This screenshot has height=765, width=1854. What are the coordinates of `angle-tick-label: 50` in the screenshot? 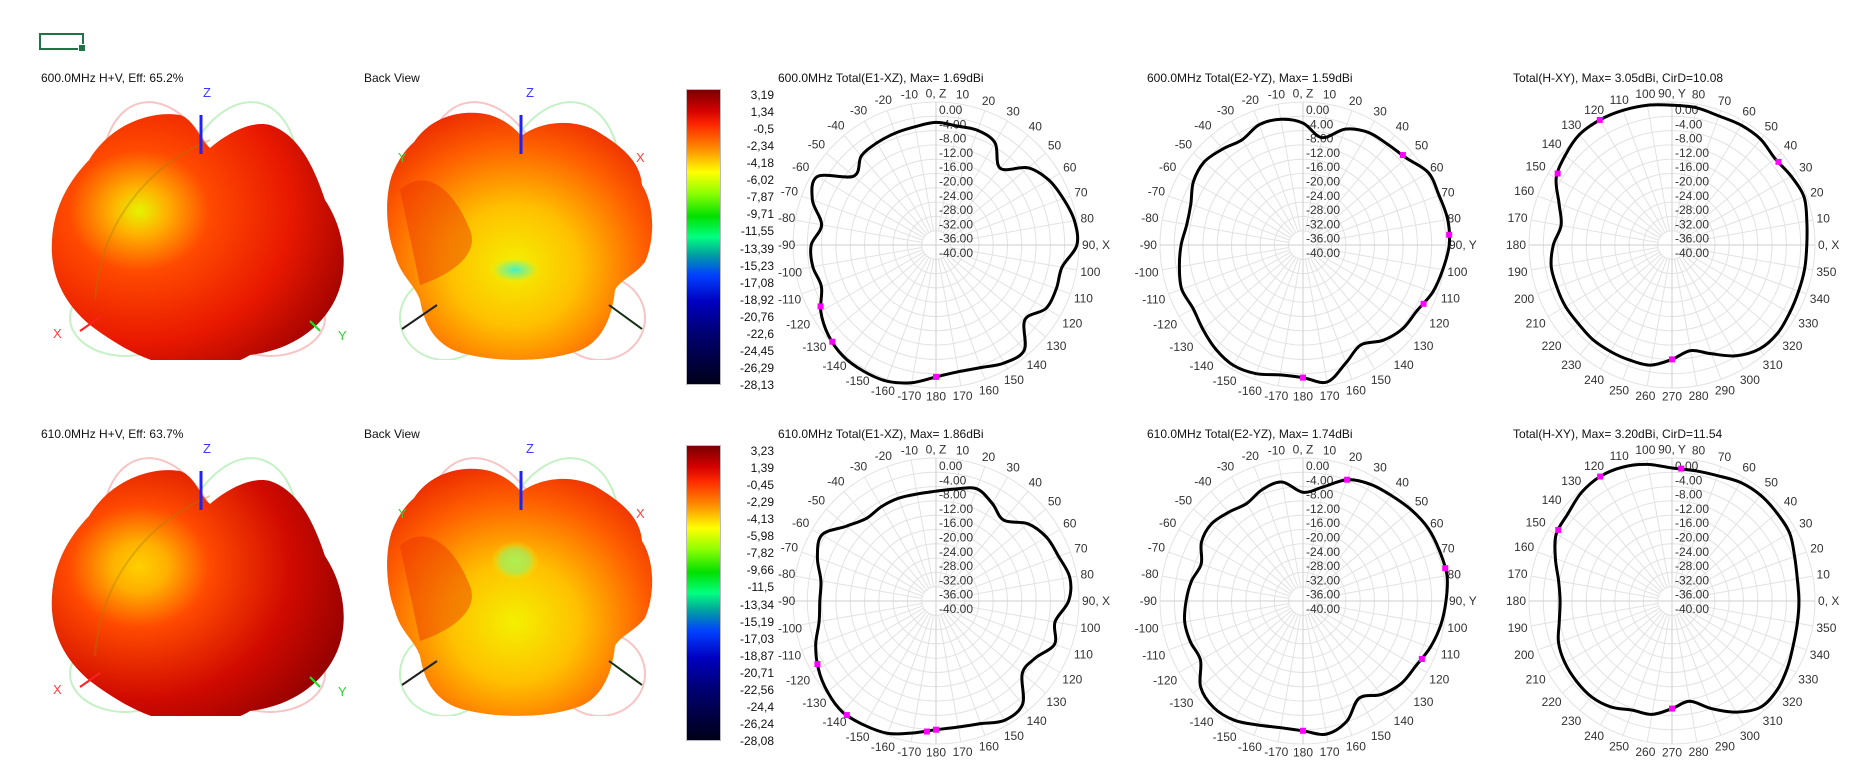 It's located at (1422, 502).